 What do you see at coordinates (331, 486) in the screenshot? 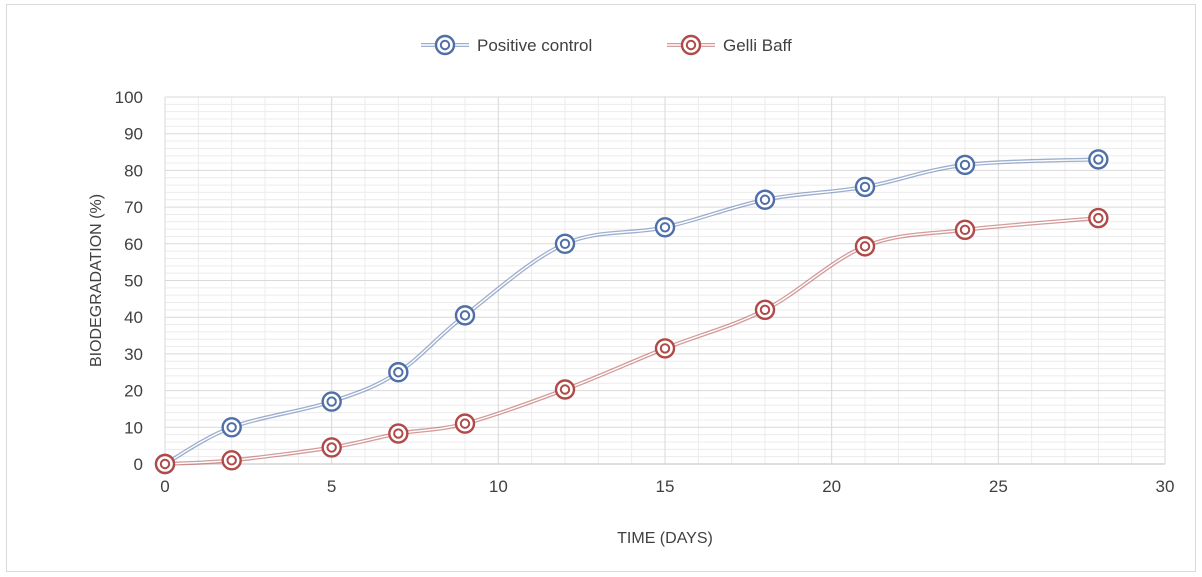
I see `x-tick-label: 5` at bounding box center [331, 486].